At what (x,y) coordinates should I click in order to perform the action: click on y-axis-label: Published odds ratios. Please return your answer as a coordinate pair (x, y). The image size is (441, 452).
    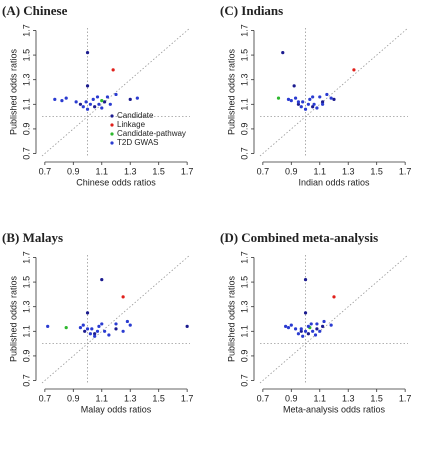
    Looking at the image, I should click on (13, 91).